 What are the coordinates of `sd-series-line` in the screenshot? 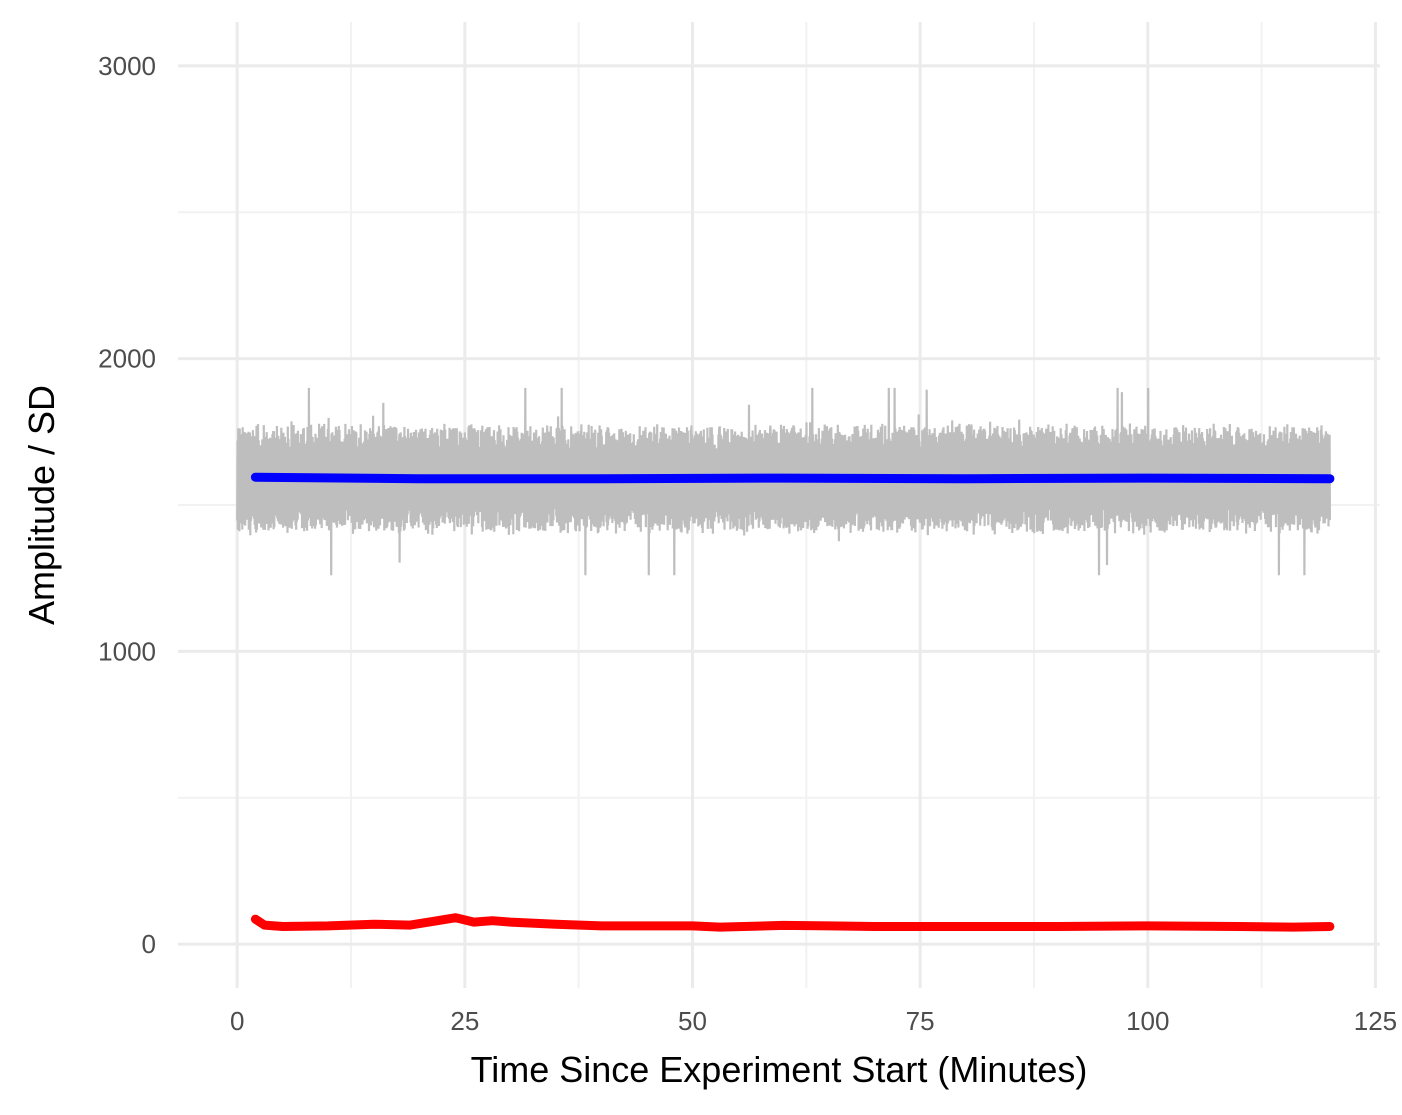 It's located at (792, 922).